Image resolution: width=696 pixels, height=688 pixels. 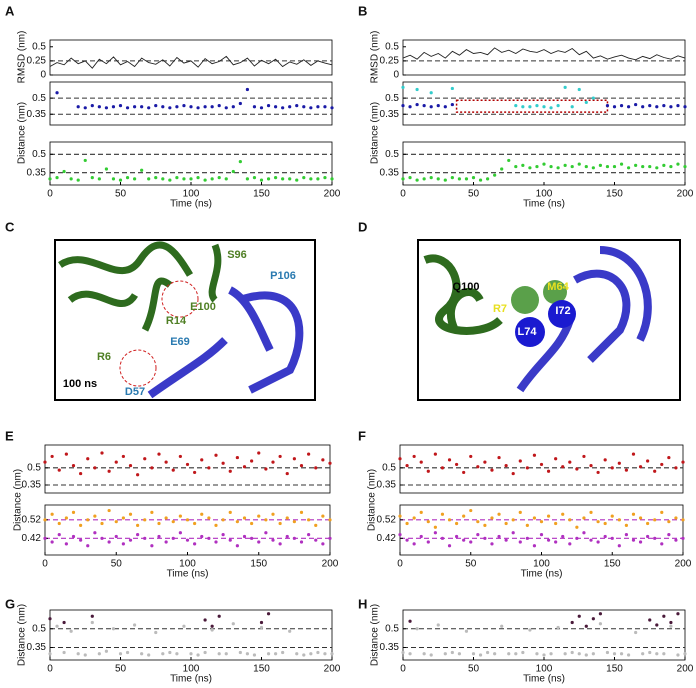 I want to click on highlight, so click(x=138, y=368).